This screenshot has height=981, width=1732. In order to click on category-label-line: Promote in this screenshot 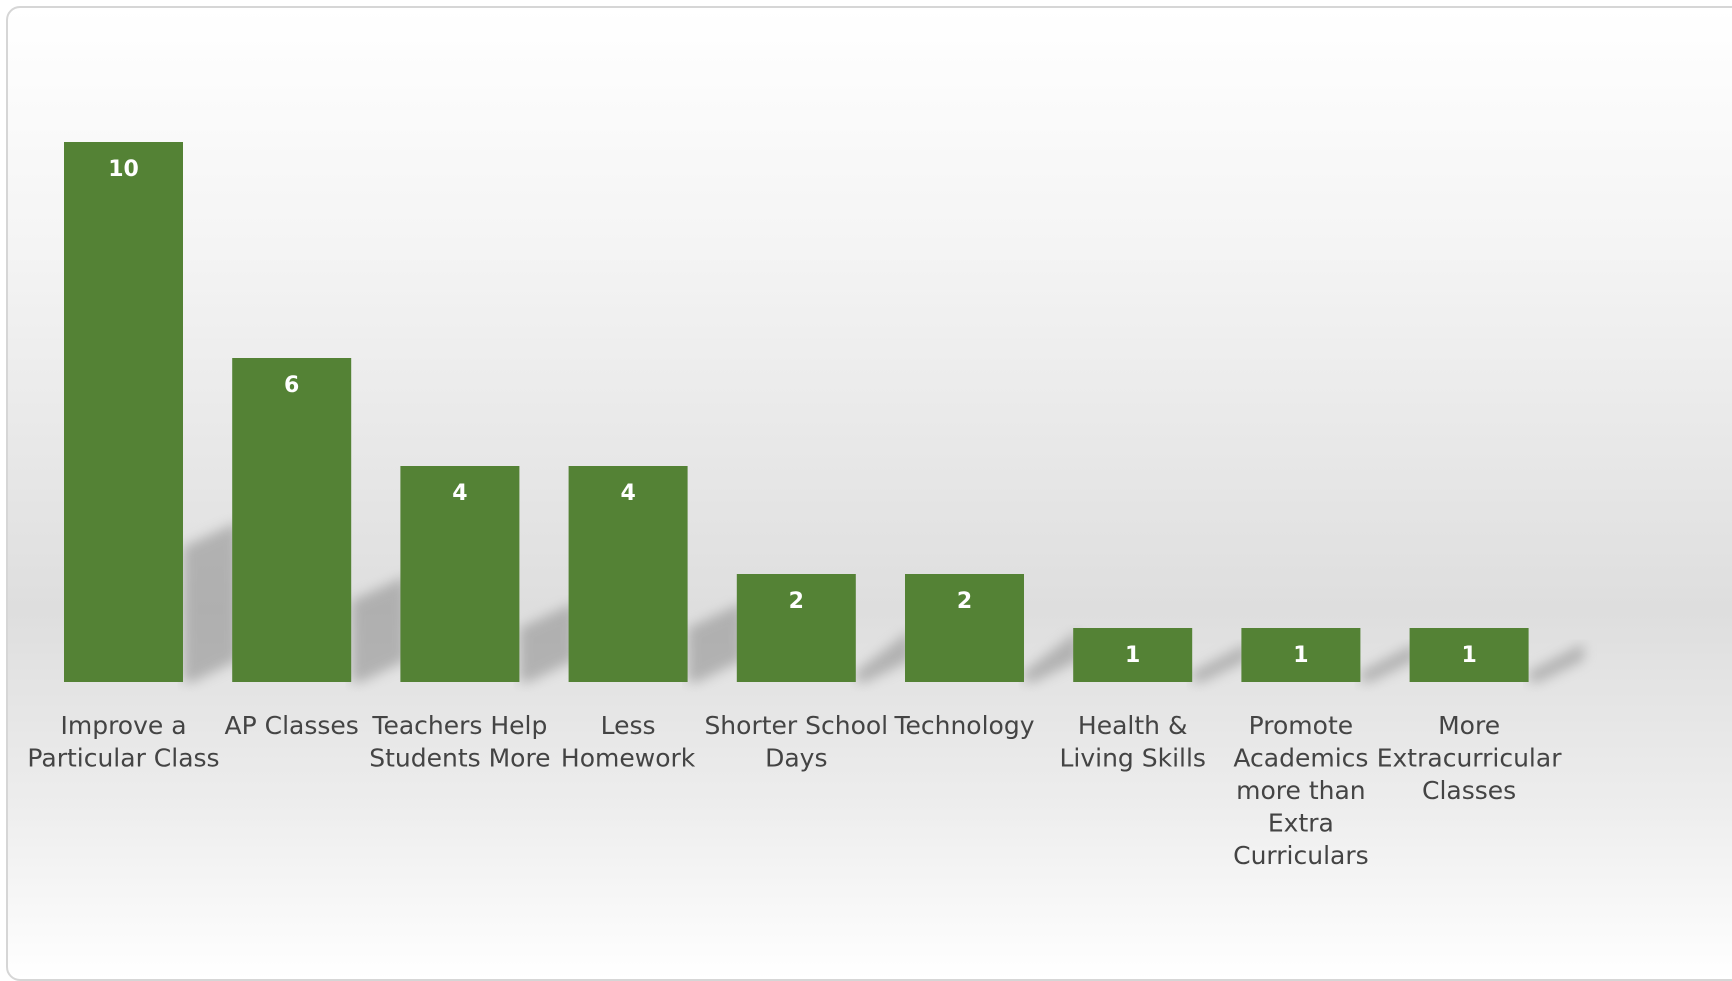, I will do `click(1301, 725)`.